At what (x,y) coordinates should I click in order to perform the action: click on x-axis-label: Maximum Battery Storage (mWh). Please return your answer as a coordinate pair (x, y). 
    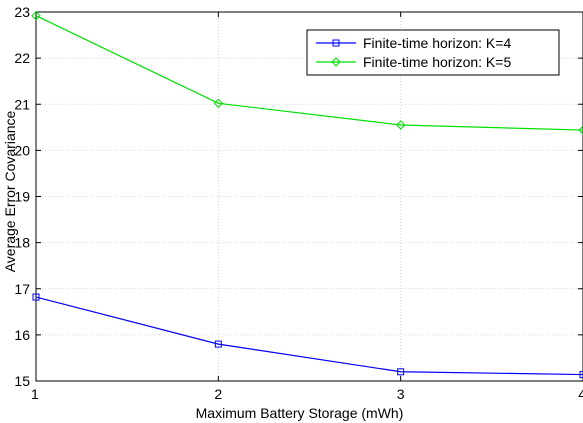
    Looking at the image, I should click on (300, 413).